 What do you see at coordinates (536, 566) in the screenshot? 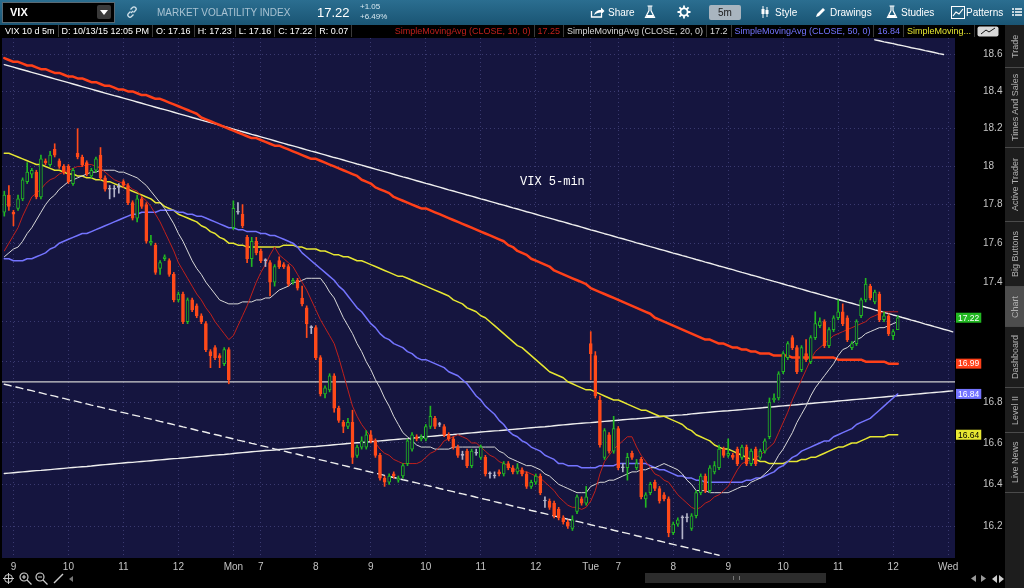
I see `x-tick-label: 12` at bounding box center [536, 566].